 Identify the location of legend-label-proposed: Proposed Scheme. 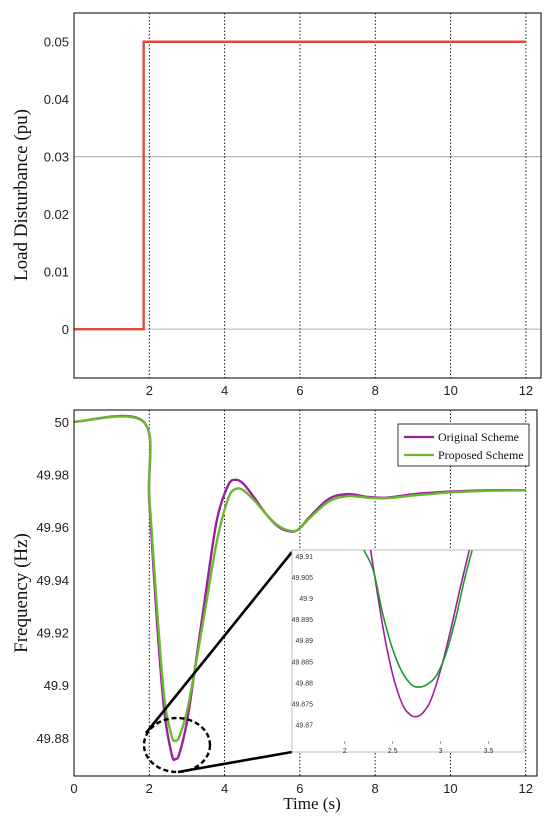
(481, 455).